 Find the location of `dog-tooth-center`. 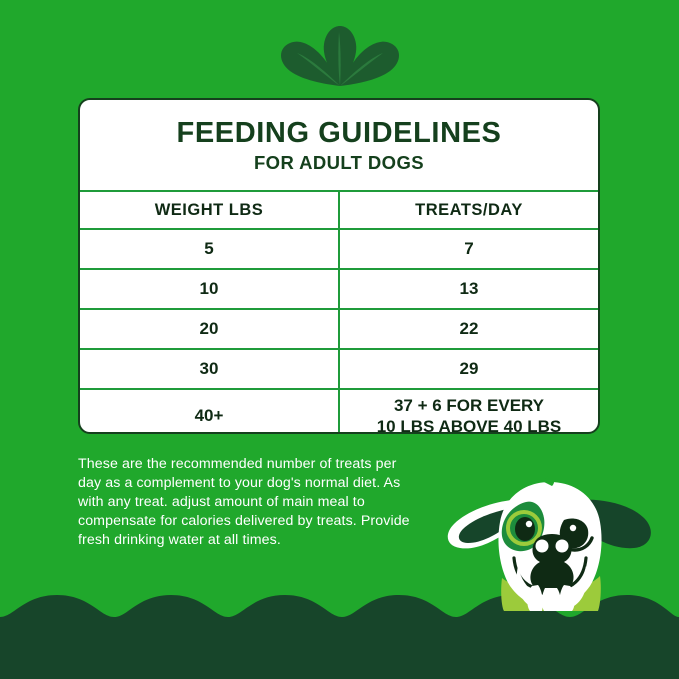

dog-tooth-center is located at coordinates (551, 599).